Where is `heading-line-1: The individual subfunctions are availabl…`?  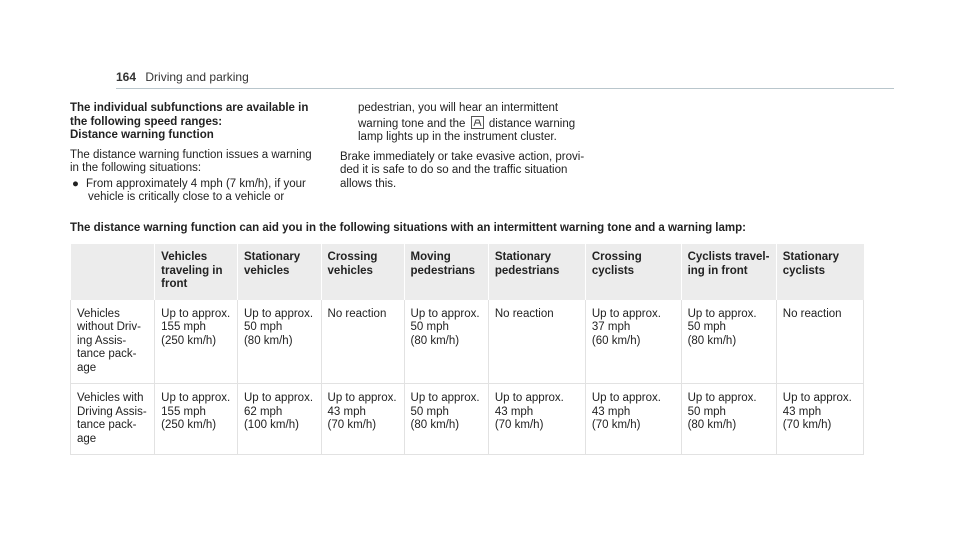 heading-line-1: The individual subfunctions are availabl… is located at coordinates (189, 108).